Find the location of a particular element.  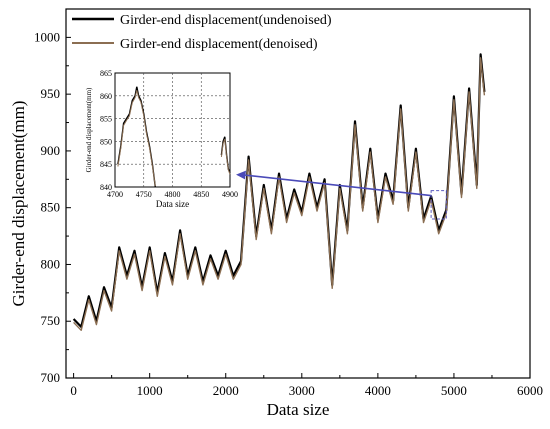

y-tick-label: 700 is located at coordinates (51, 377).